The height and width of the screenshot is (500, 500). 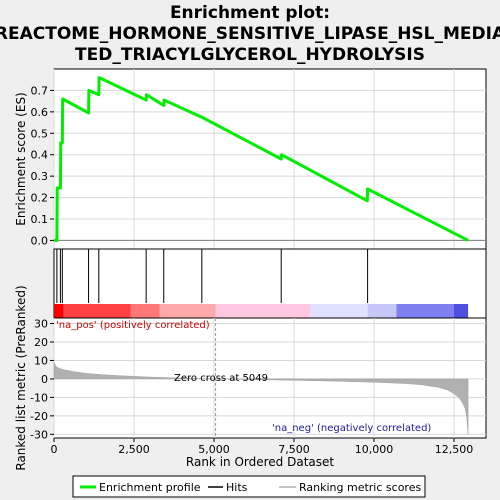 I want to click on metric-x-axis-label: Rank in Ordered Dataset, so click(x=260, y=462).